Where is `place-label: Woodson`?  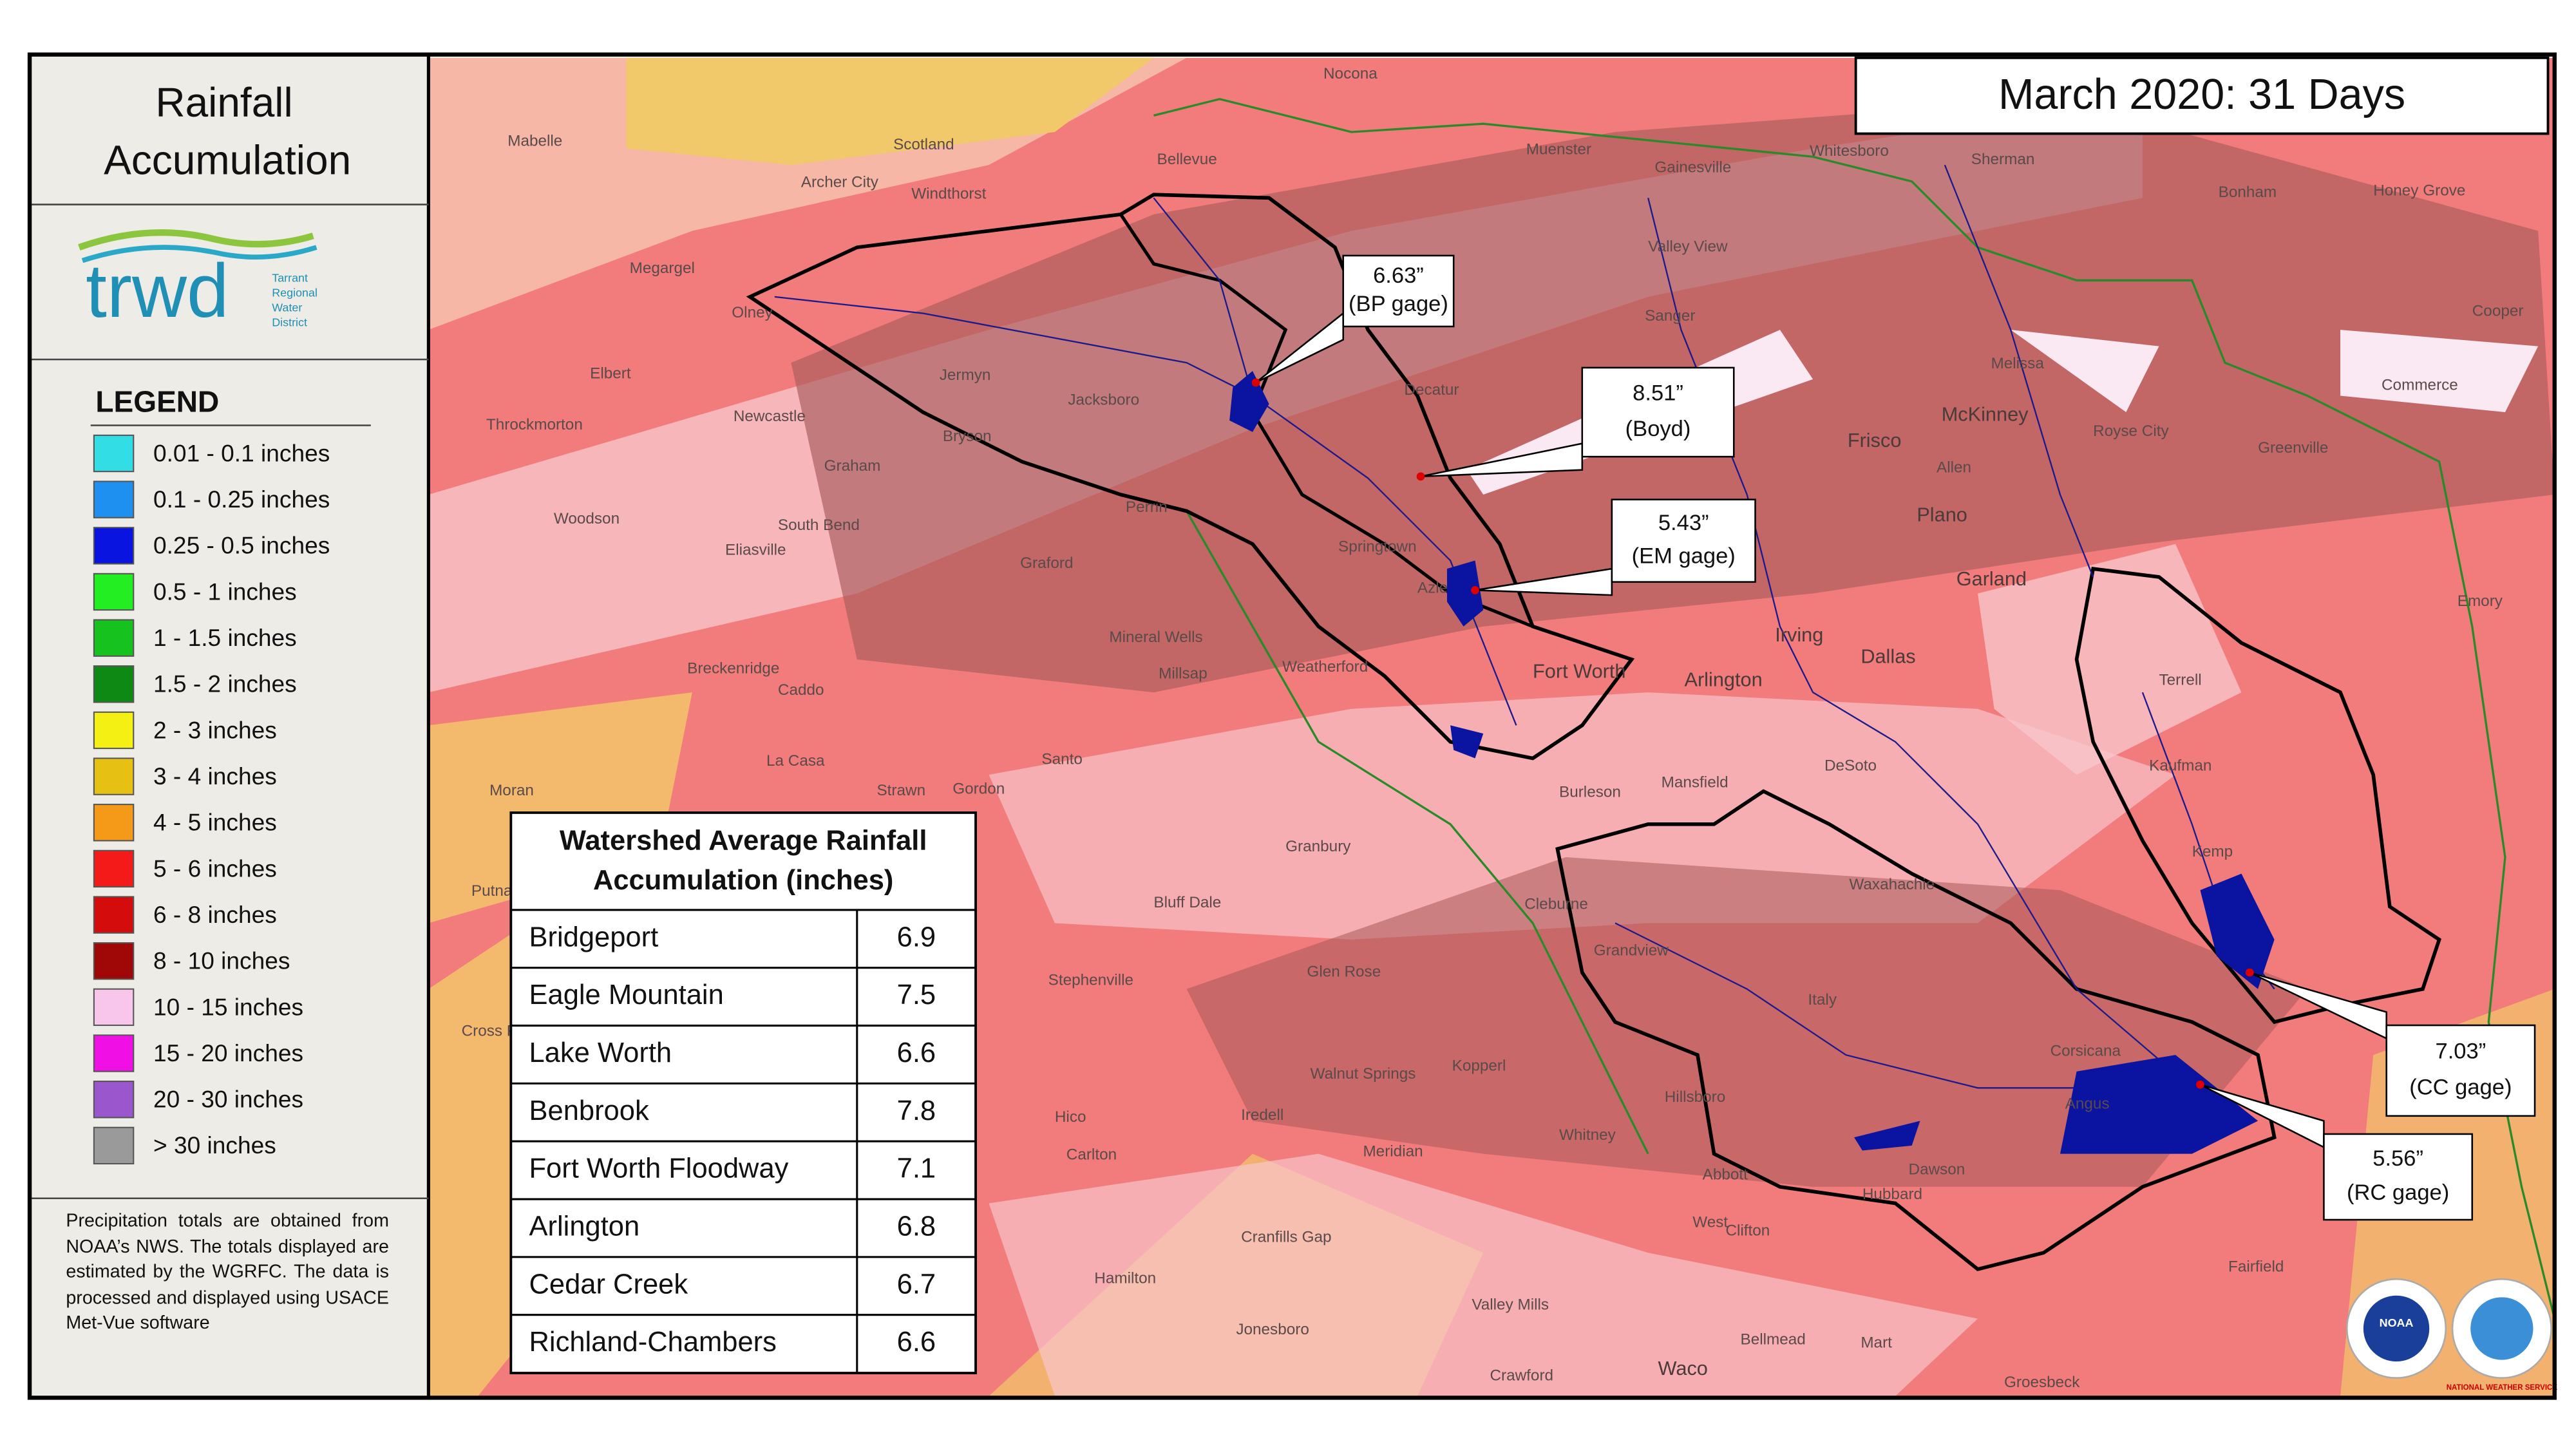 place-label: Woodson is located at coordinates (587, 518).